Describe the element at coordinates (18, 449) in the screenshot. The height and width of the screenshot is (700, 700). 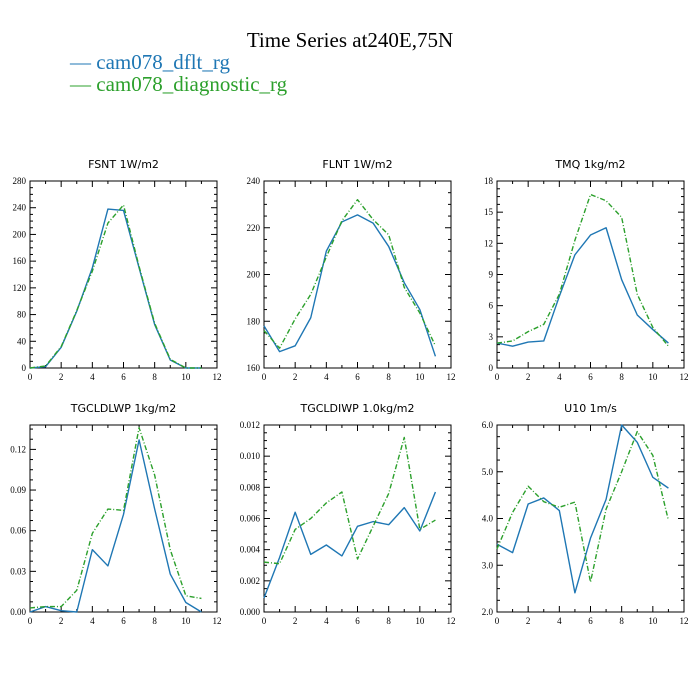
I see `y-tick-label: 0.12` at that location.